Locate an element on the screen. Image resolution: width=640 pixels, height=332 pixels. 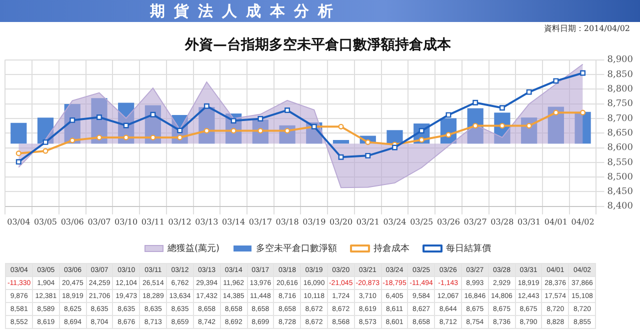
x-tick-label: 03/28 is located at coordinates (502, 221).